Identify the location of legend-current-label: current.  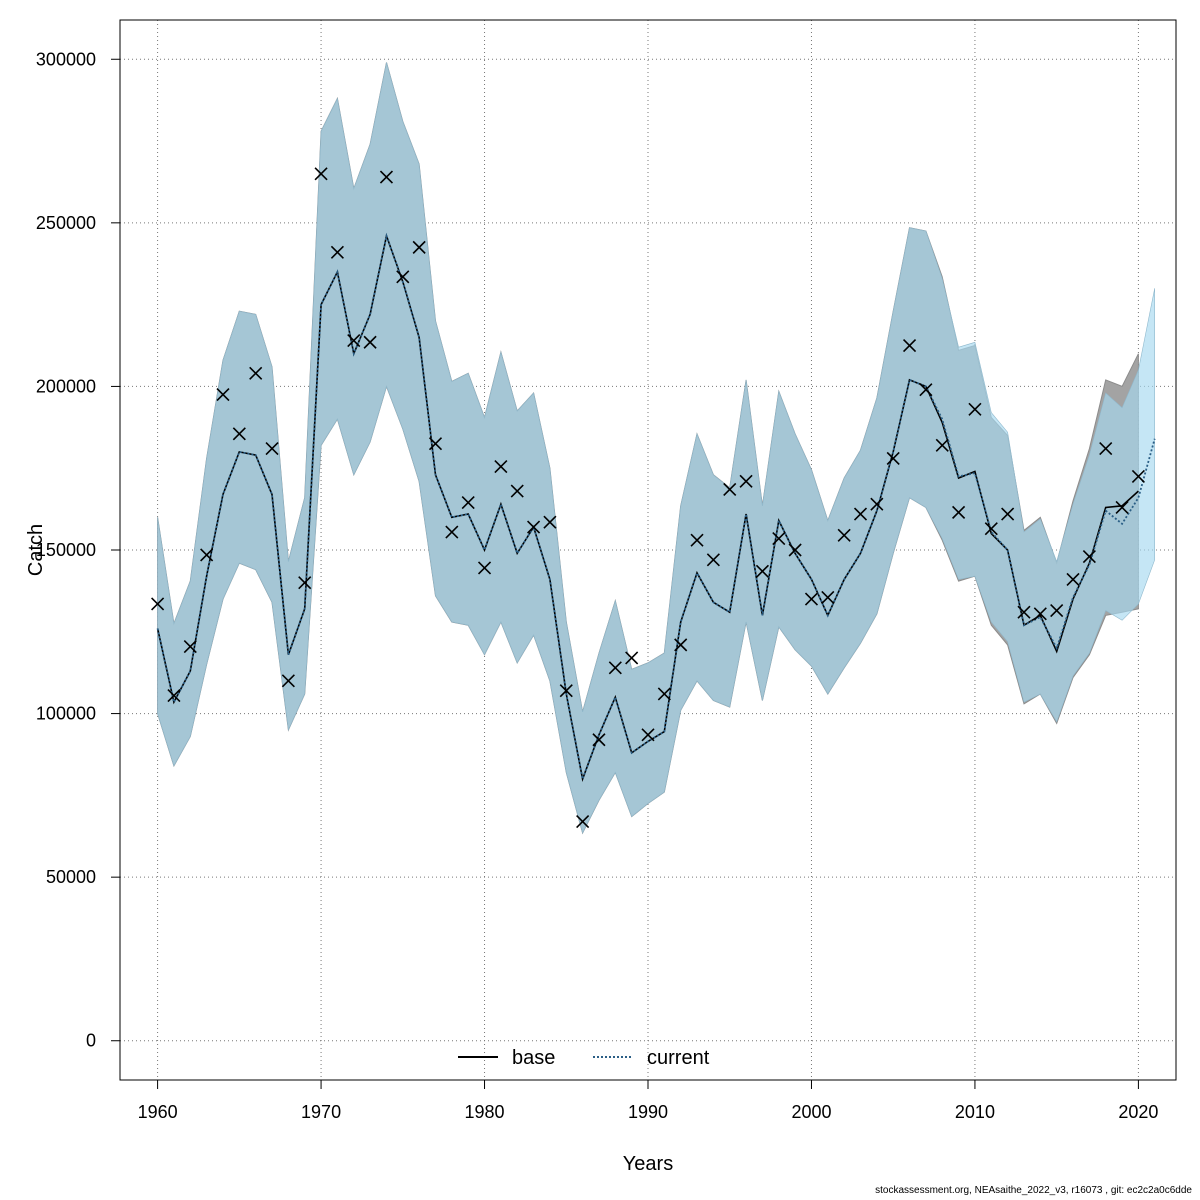
(678, 1058).